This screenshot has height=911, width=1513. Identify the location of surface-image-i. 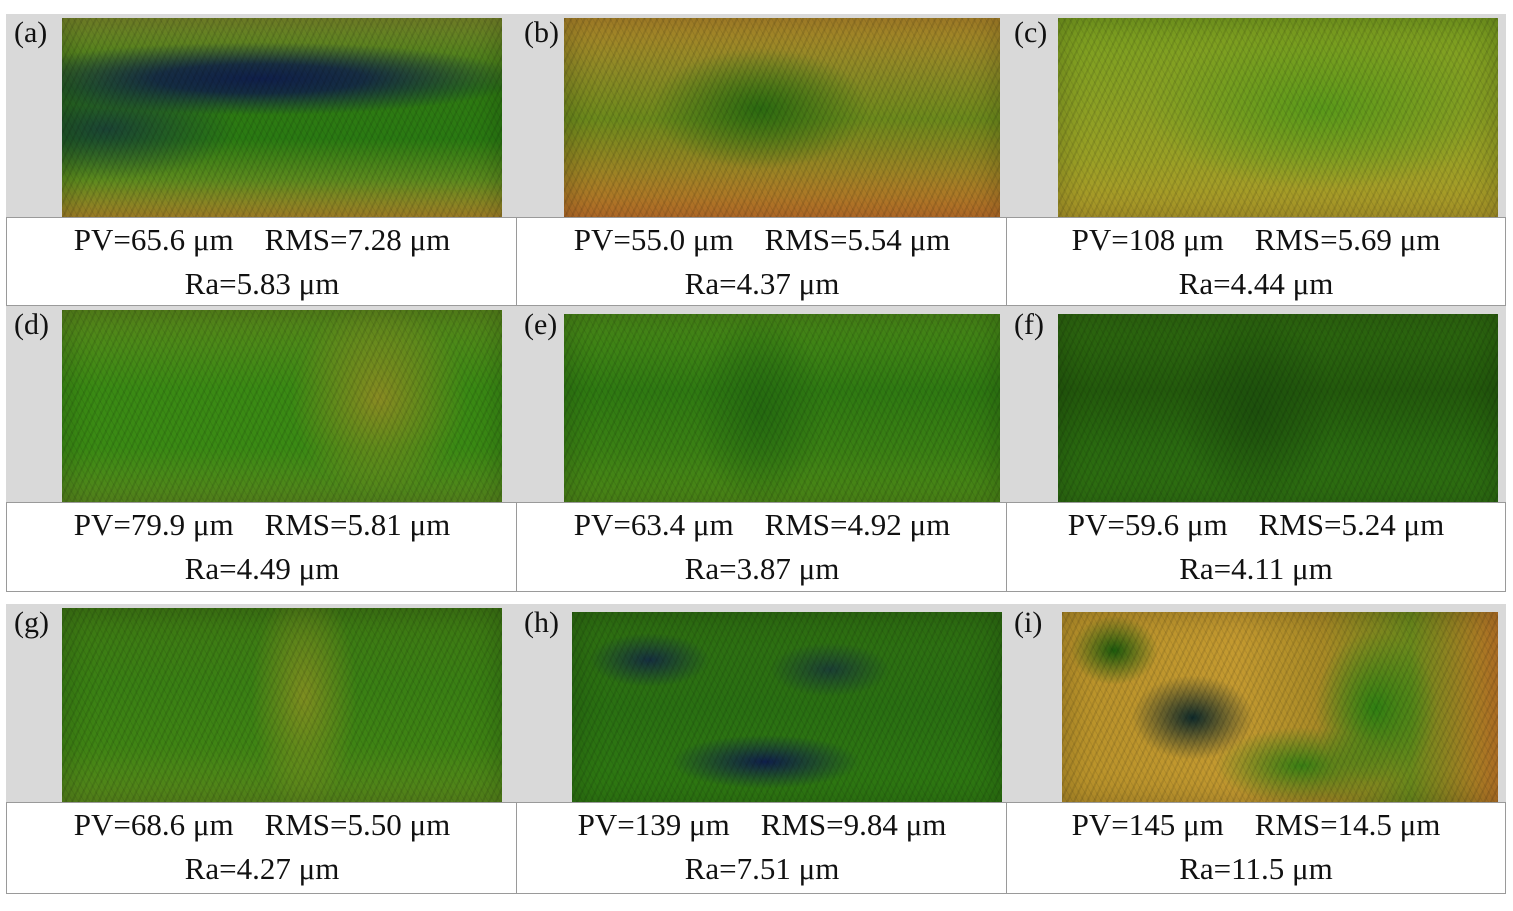
(1280, 708).